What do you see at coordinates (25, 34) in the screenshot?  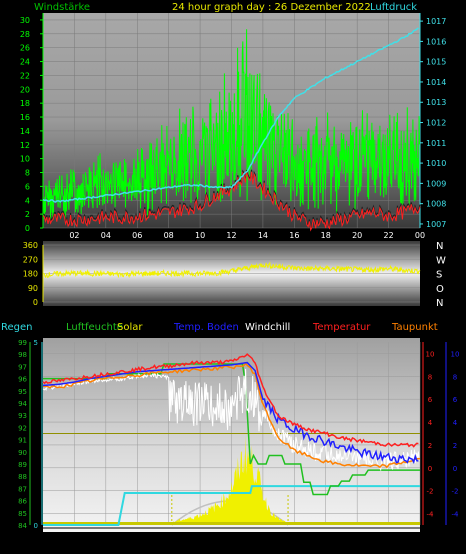 I see `wind-y-tick-label: 28` at bounding box center [25, 34].